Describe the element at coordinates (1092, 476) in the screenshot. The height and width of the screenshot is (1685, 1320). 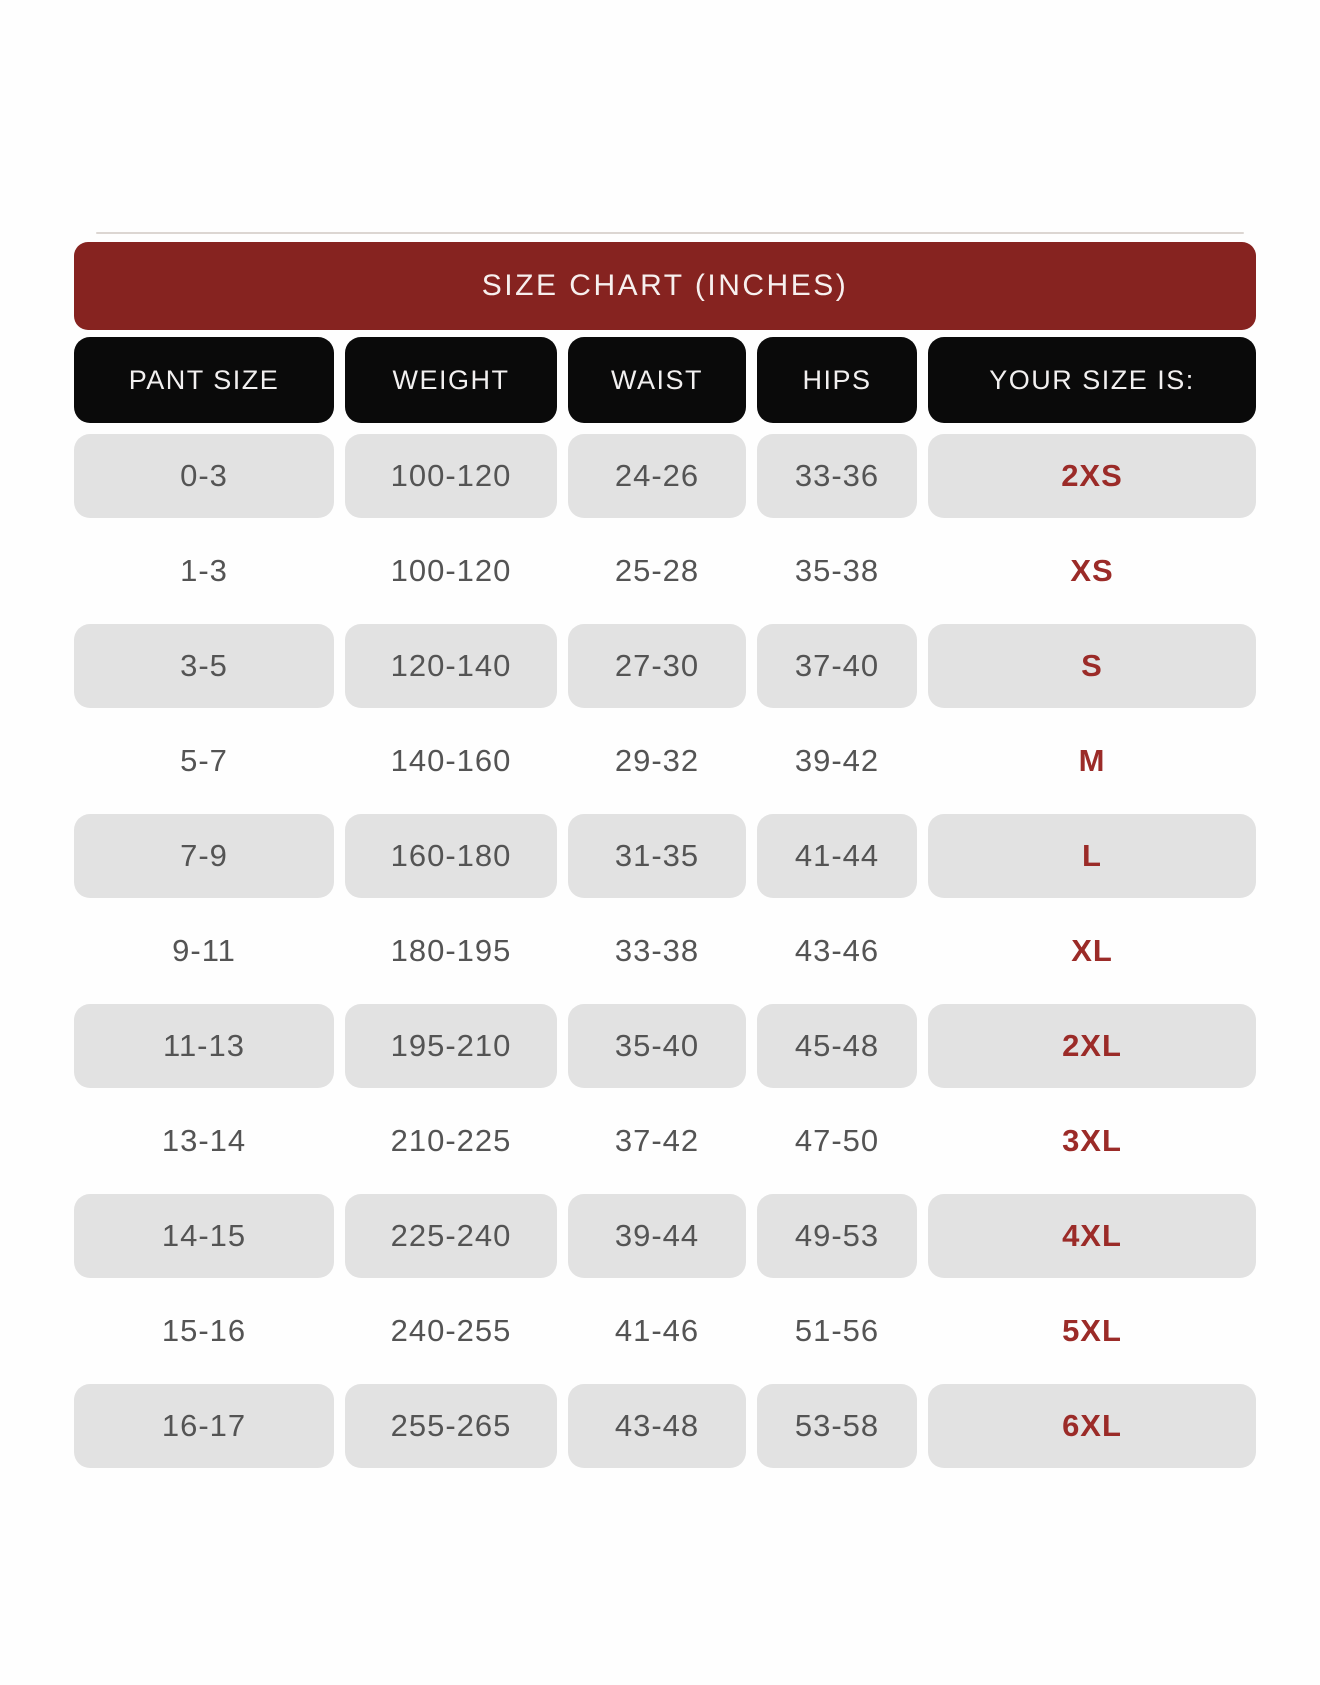
I see `cell-your-size: 2XS` at that location.